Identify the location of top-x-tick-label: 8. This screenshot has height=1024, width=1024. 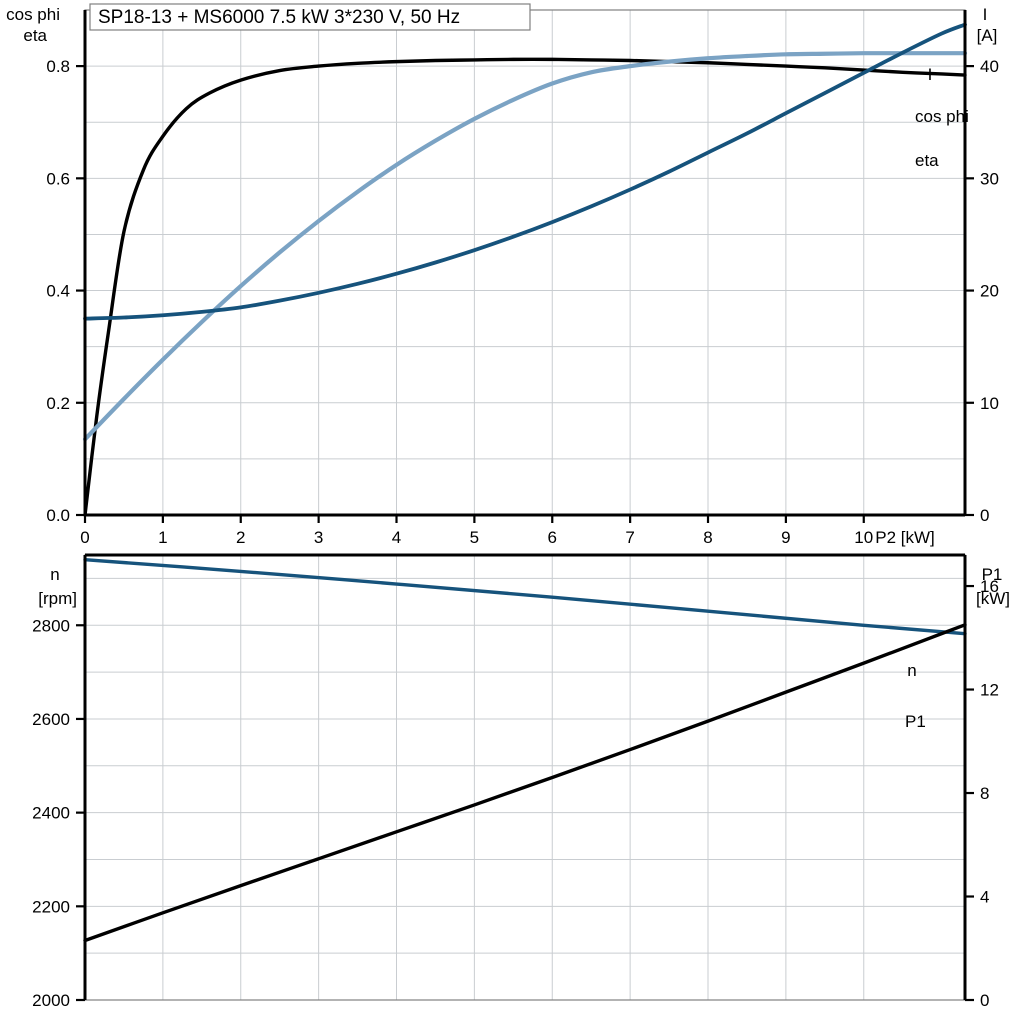
(707, 537).